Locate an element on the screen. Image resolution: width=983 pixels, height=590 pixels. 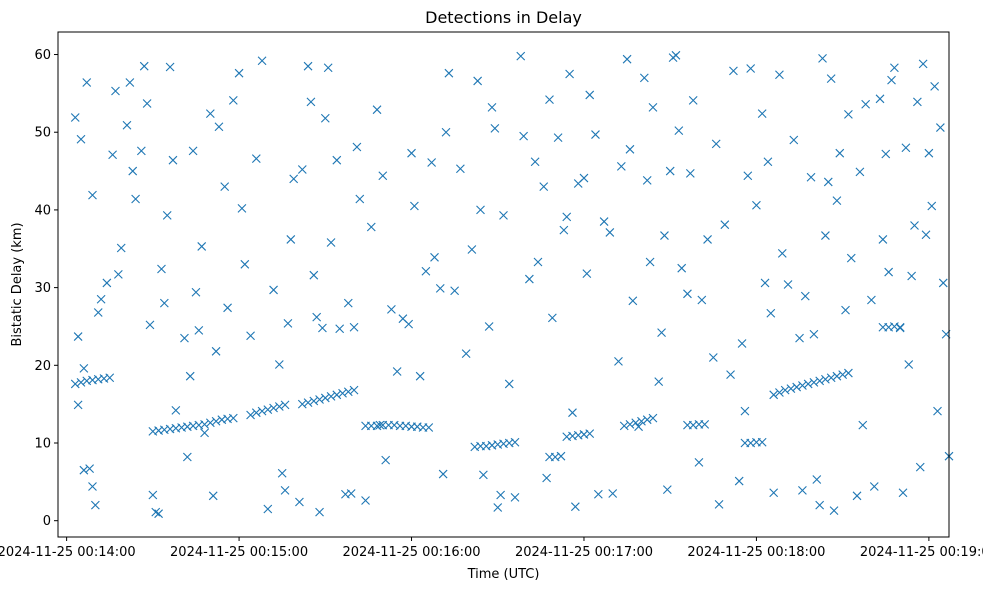
y-tick-label: 30 is located at coordinates (42, 288).